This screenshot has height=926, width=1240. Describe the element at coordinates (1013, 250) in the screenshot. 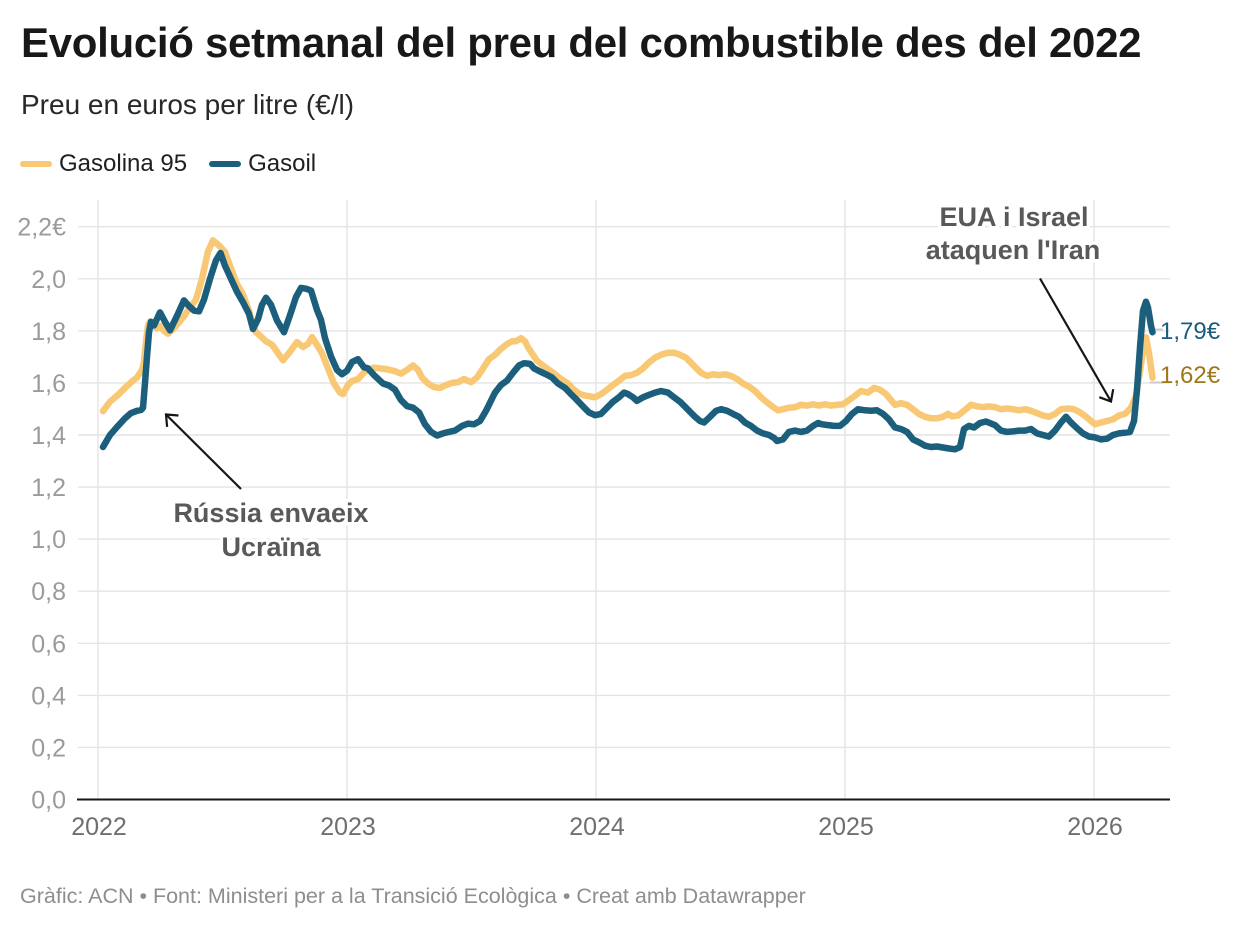

I see `svg-text: ataquen l'Iran` at that location.